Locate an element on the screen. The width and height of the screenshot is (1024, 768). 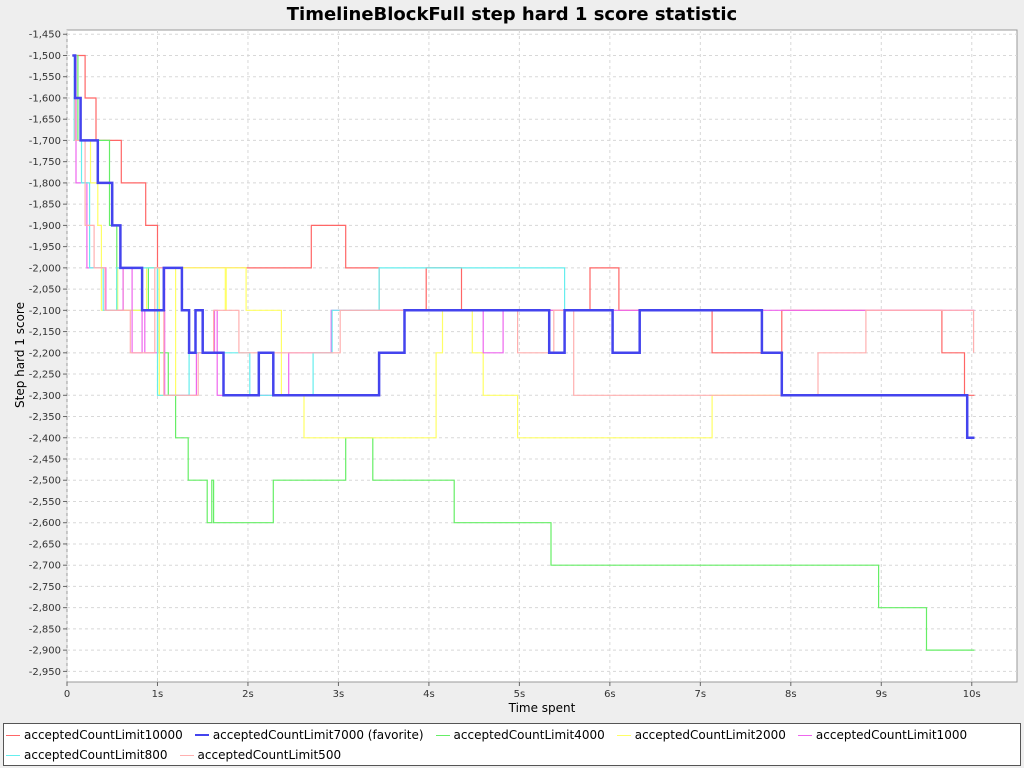
legend-item: acceptedCountLimit4000 is located at coordinates (520, 735).